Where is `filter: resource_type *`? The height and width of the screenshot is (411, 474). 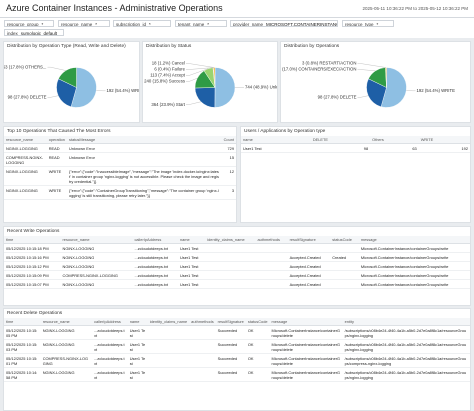
filter: resource_type * is located at coordinates (368, 23).